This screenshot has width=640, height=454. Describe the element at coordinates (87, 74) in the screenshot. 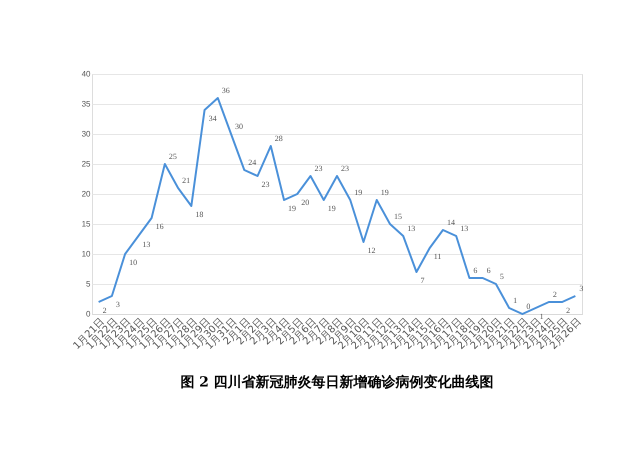

I see `y-tick-label: 40` at that location.